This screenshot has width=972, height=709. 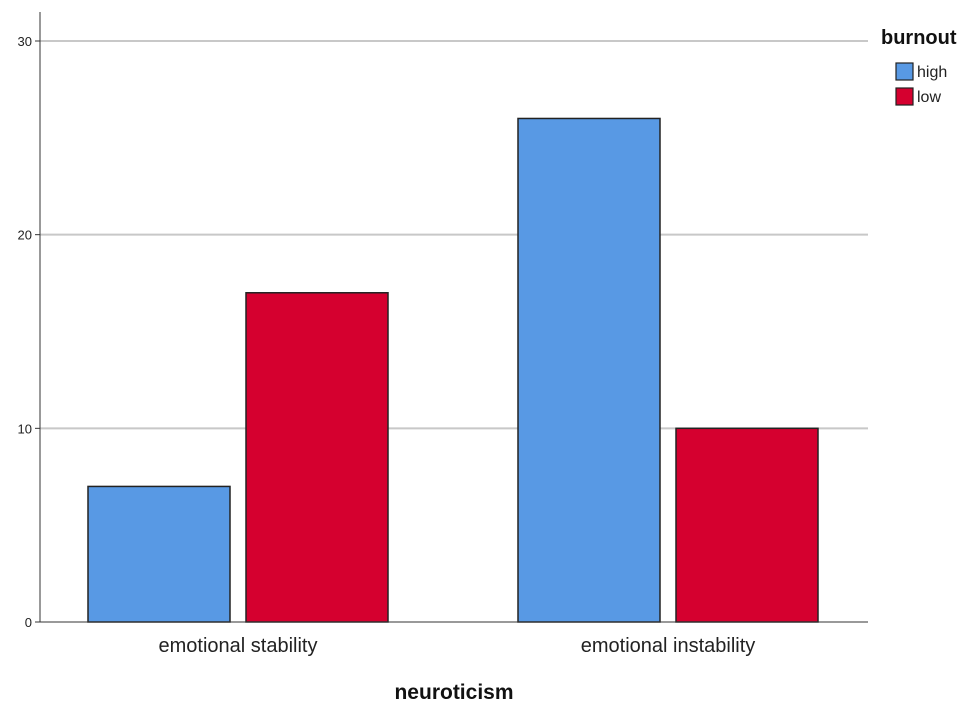 I want to click on y-tick-label-10: 10, so click(x=25, y=428).